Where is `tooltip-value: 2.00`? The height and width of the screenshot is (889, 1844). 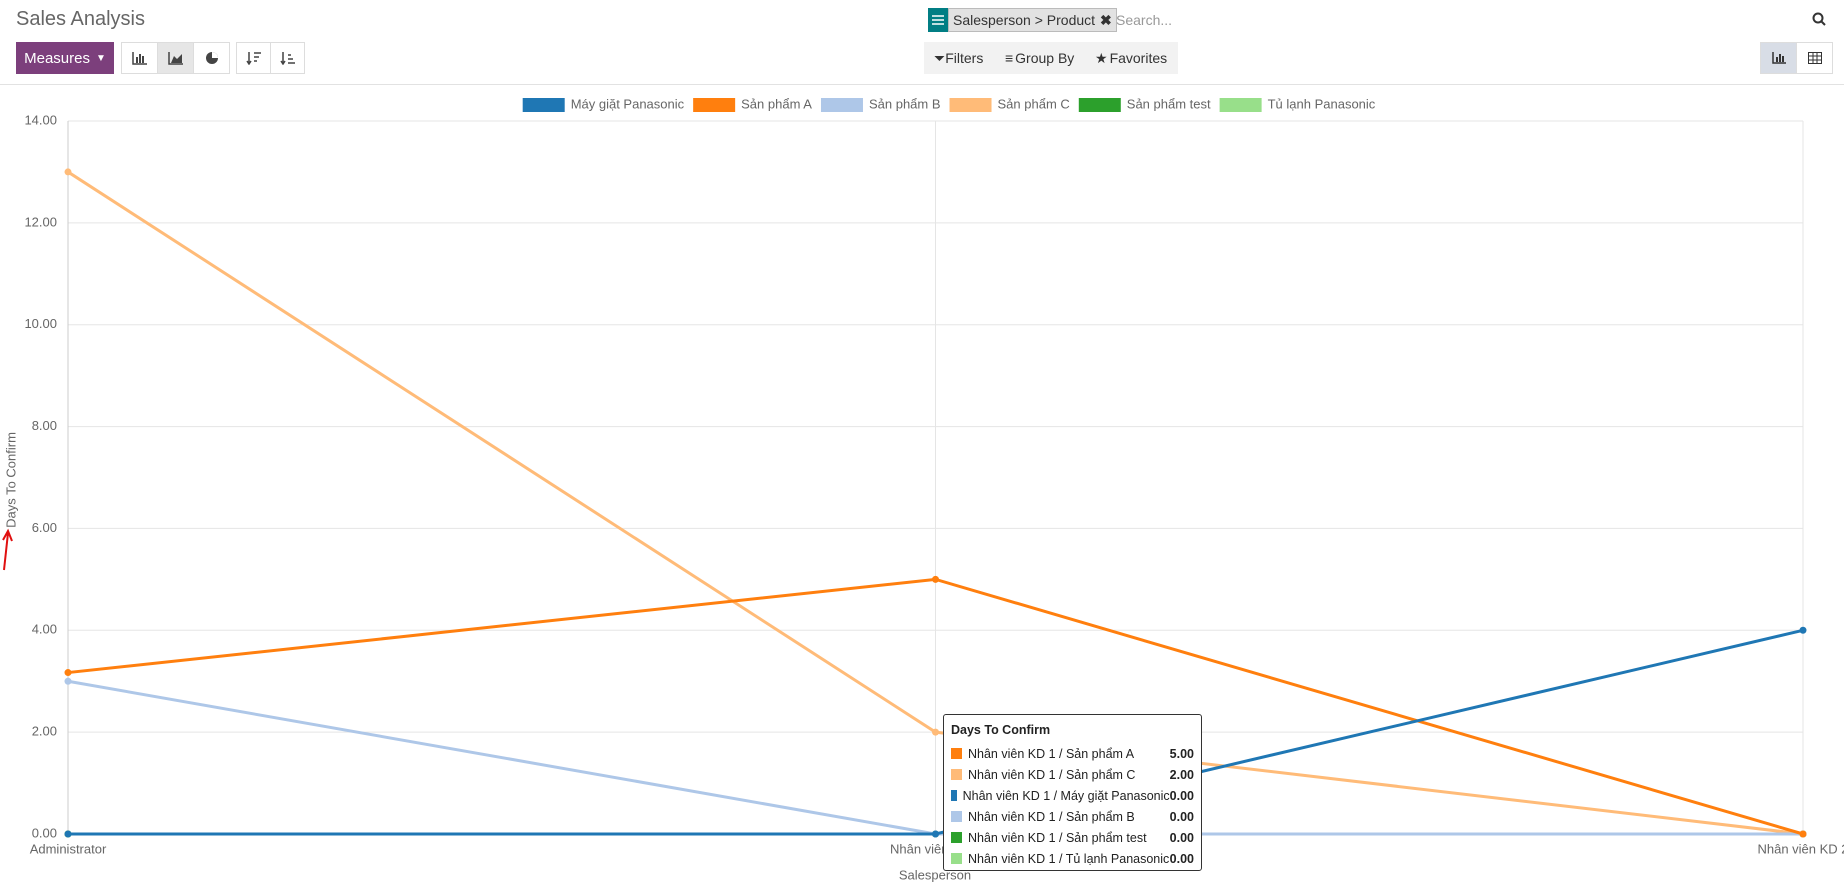 tooltip-value: 2.00 is located at coordinates (1181, 774).